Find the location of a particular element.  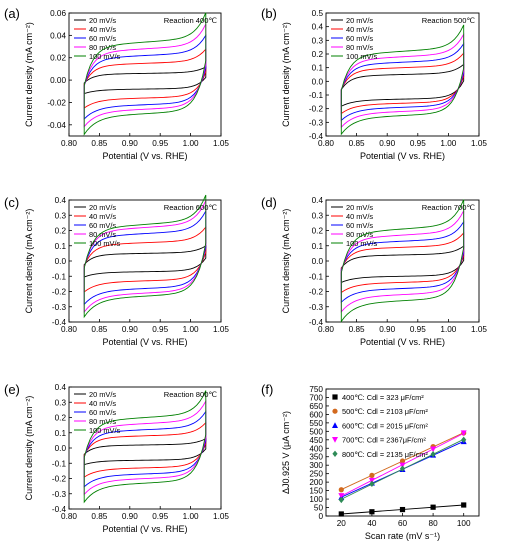

y-tick-label: -0.4 is located at coordinates (316, 136).